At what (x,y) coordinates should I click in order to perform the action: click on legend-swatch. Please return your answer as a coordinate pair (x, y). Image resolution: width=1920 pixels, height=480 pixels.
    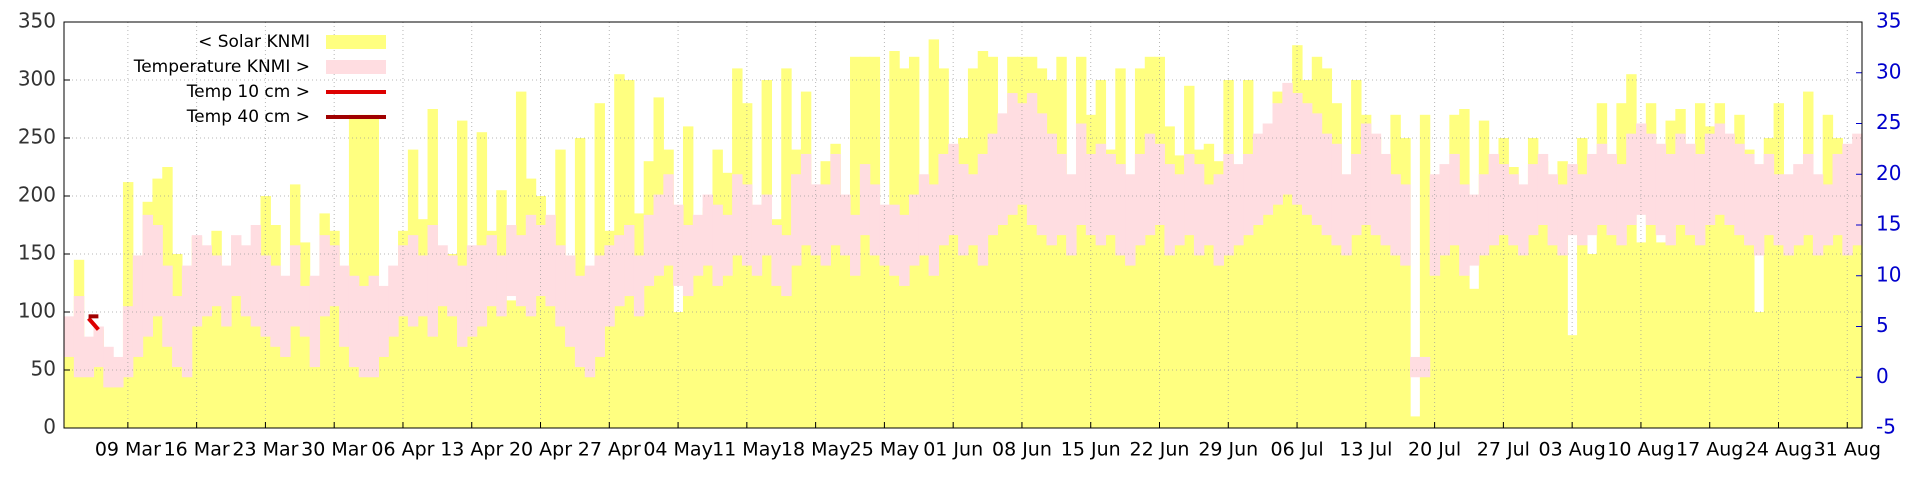
    Looking at the image, I should click on (356, 42).